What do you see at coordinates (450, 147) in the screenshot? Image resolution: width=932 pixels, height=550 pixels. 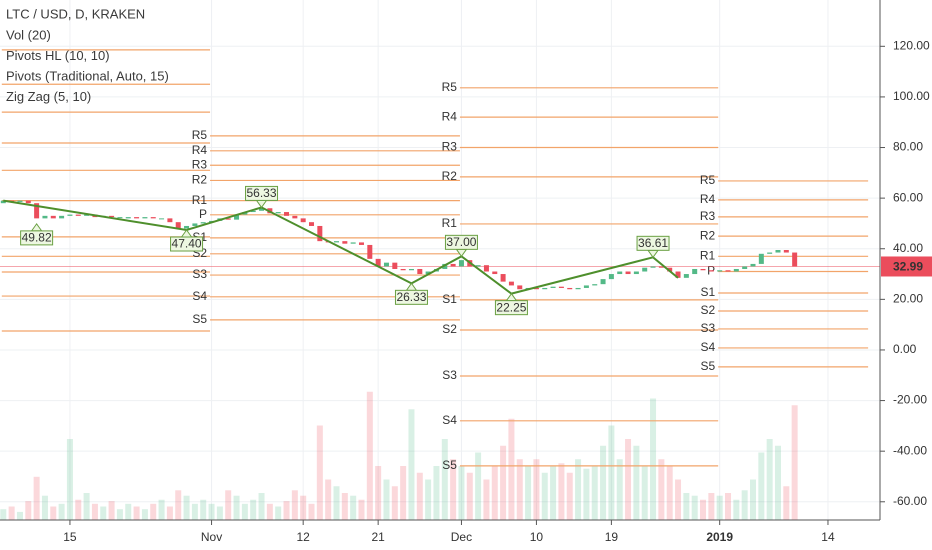 I see `pivot-label: R3` at bounding box center [450, 147].